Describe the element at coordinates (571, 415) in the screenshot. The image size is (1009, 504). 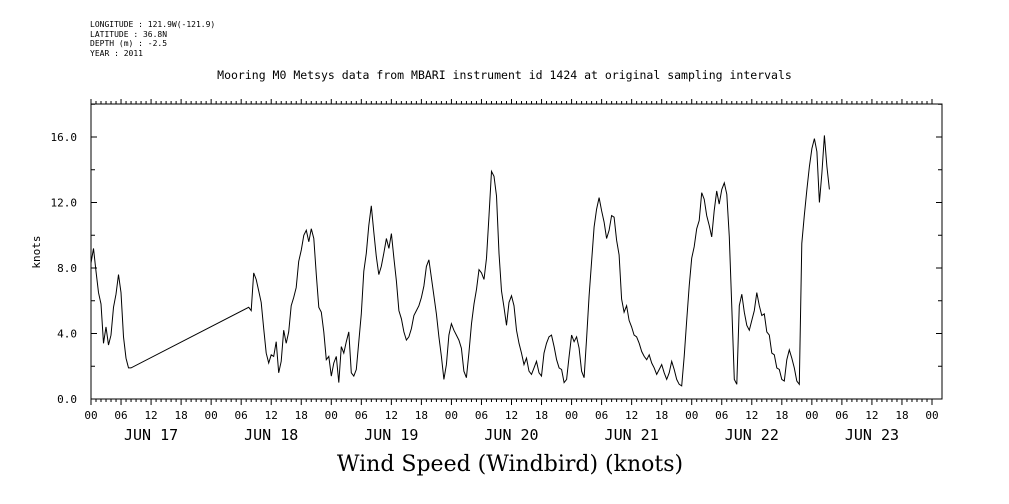
I see `x-tick-label-16: 00` at that location.